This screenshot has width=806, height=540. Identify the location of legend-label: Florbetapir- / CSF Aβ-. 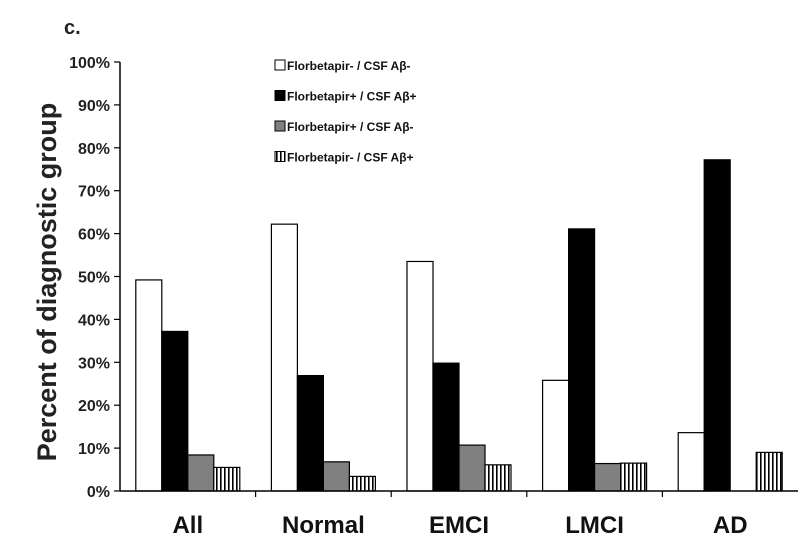
(349, 66).